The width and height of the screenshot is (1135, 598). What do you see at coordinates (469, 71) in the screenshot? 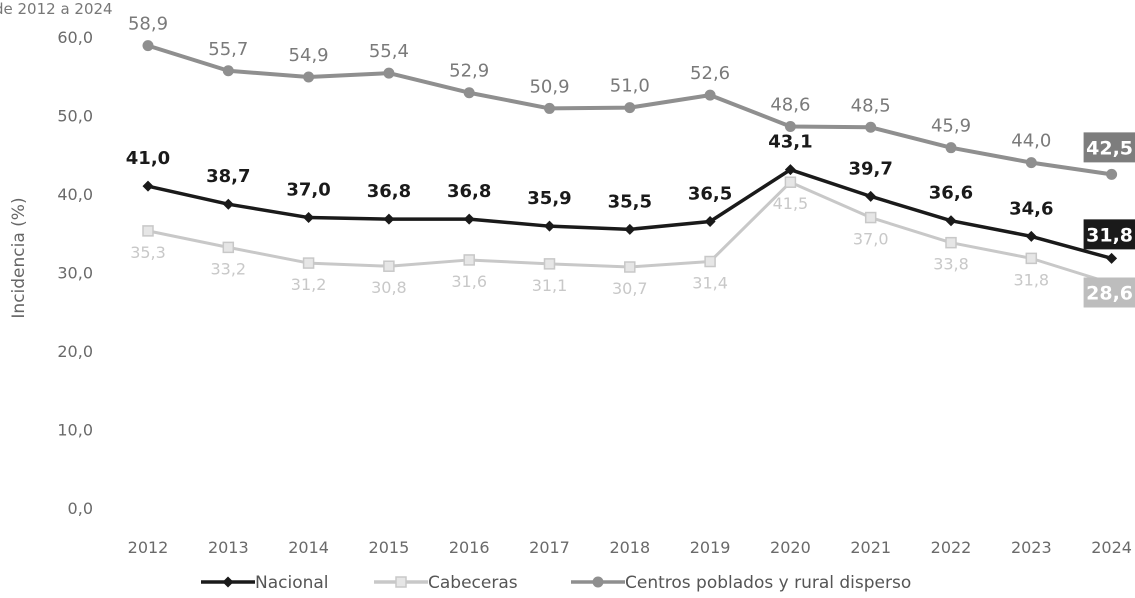
I see `data-label-centros: 52,9` at bounding box center [469, 71].